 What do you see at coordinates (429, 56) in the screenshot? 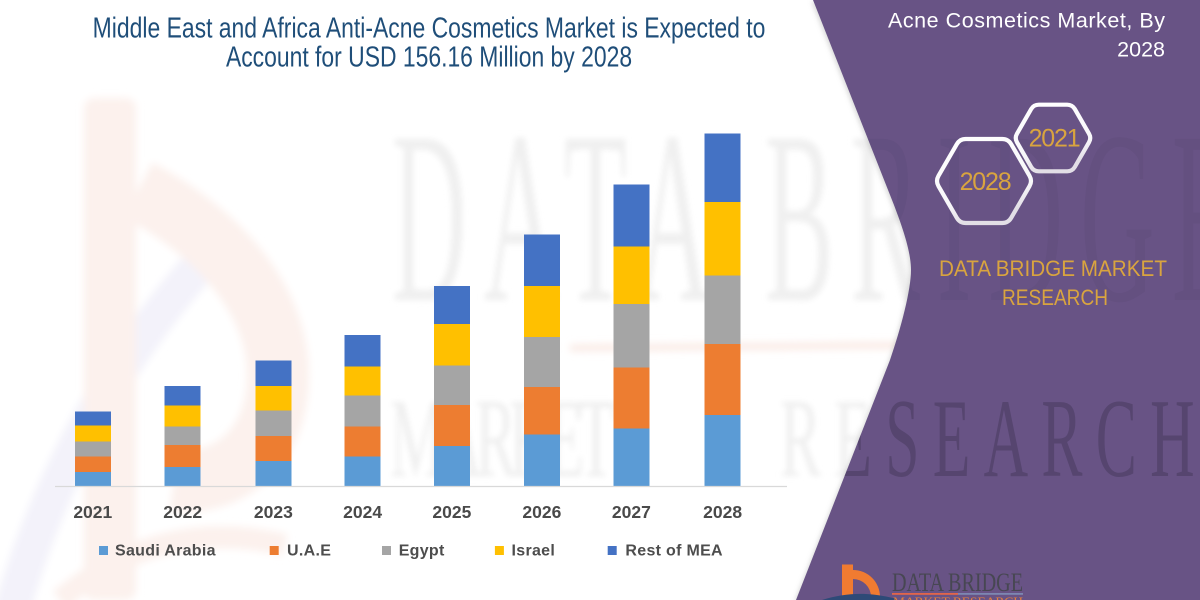
I see `svg-text:Account for USD 156.16 Million: Account for USD 156.16 Million by 2028` at bounding box center [429, 56].